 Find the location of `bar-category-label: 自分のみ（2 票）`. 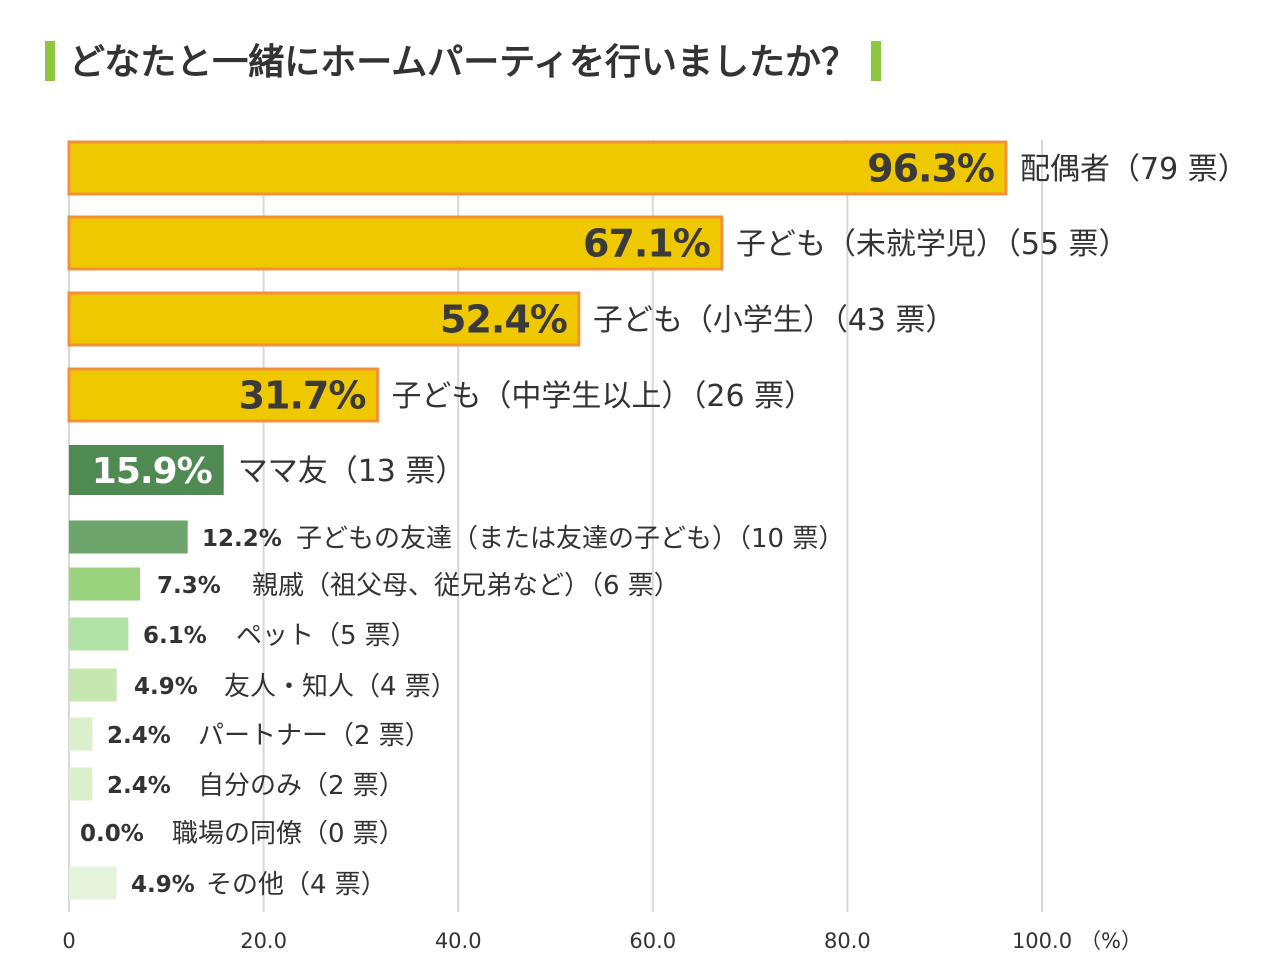

bar-category-label: 自分のみ（2 票） is located at coordinates (301, 786).